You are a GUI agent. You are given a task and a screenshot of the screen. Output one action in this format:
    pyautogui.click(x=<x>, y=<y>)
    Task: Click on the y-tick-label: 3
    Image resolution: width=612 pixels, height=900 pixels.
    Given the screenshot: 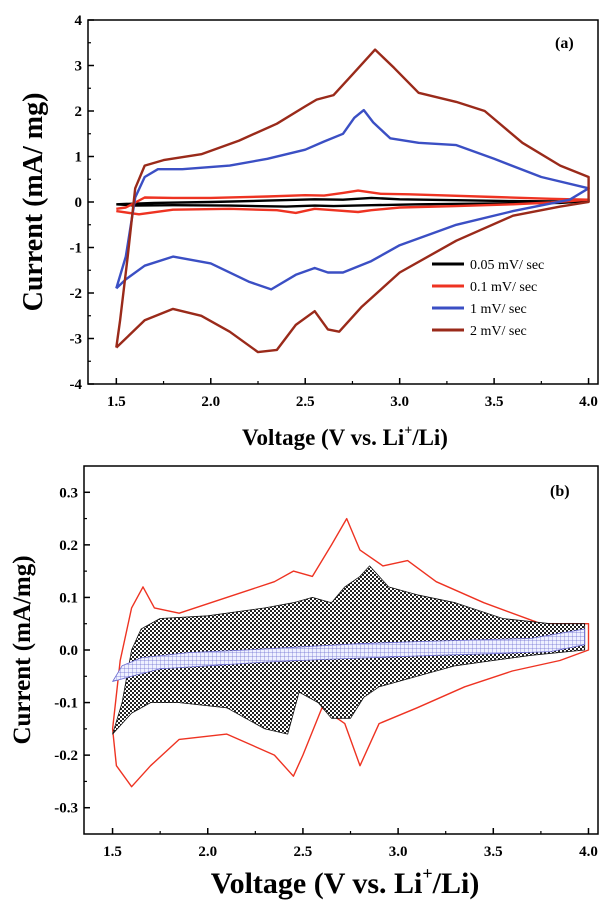 What is the action you would take?
    pyautogui.click(x=79, y=67)
    